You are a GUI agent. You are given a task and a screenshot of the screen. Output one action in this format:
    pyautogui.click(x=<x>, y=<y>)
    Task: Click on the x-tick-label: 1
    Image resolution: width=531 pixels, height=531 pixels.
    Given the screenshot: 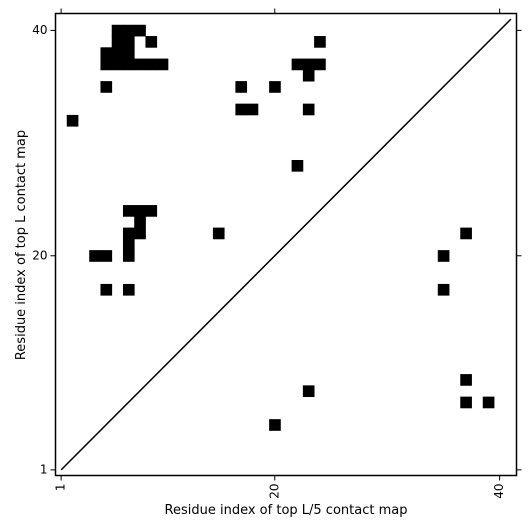 What is the action you would take?
    pyautogui.click(x=61, y=488)
    